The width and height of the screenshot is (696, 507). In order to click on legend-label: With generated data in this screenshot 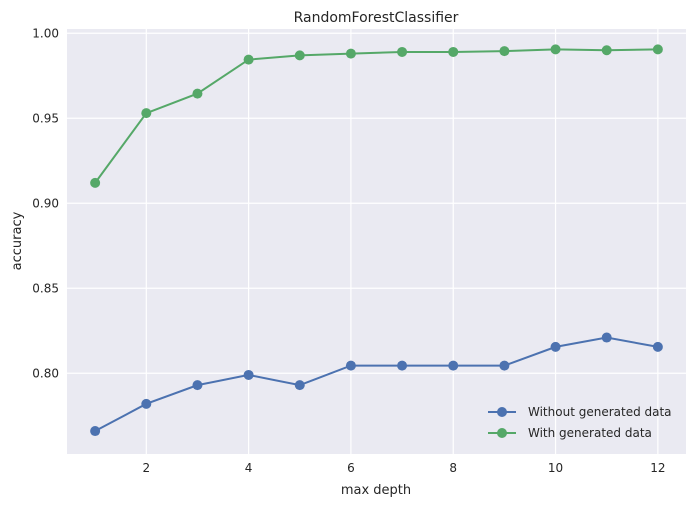, I will do `click(590, 433)`.